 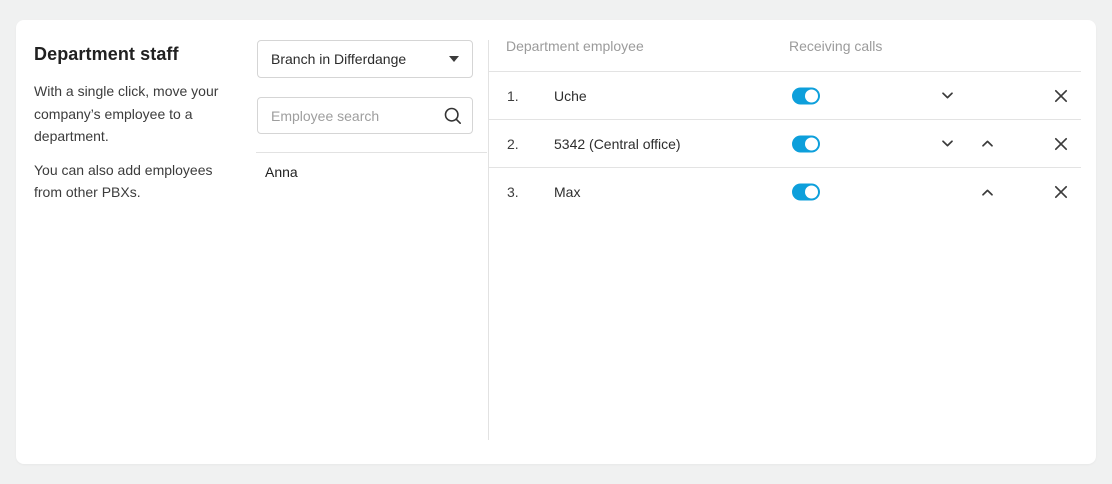 I want to click on employee-list-item: Anna, so click(x=281, y=172).